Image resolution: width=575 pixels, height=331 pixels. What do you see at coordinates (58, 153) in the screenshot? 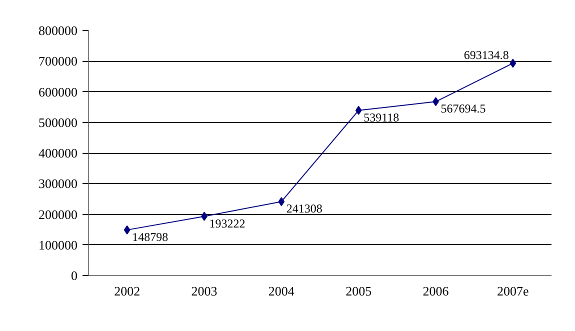
I see `y-tick-label: 400000` at bounding box center [58, 153].